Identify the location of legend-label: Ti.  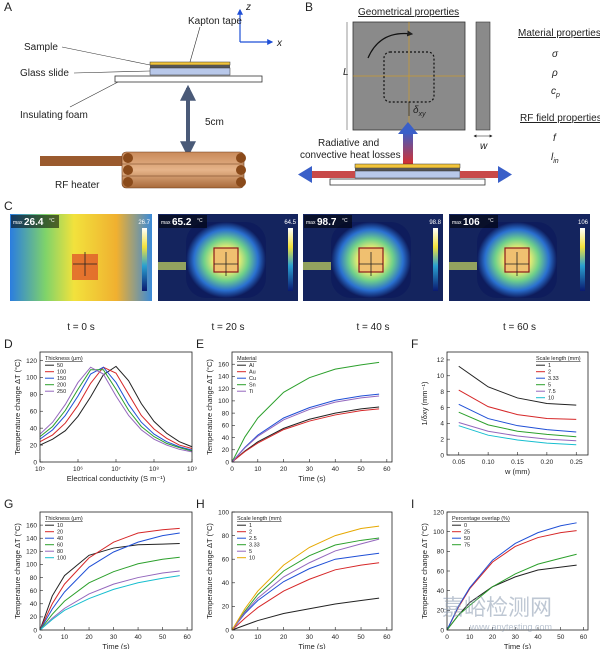
(251, 392).